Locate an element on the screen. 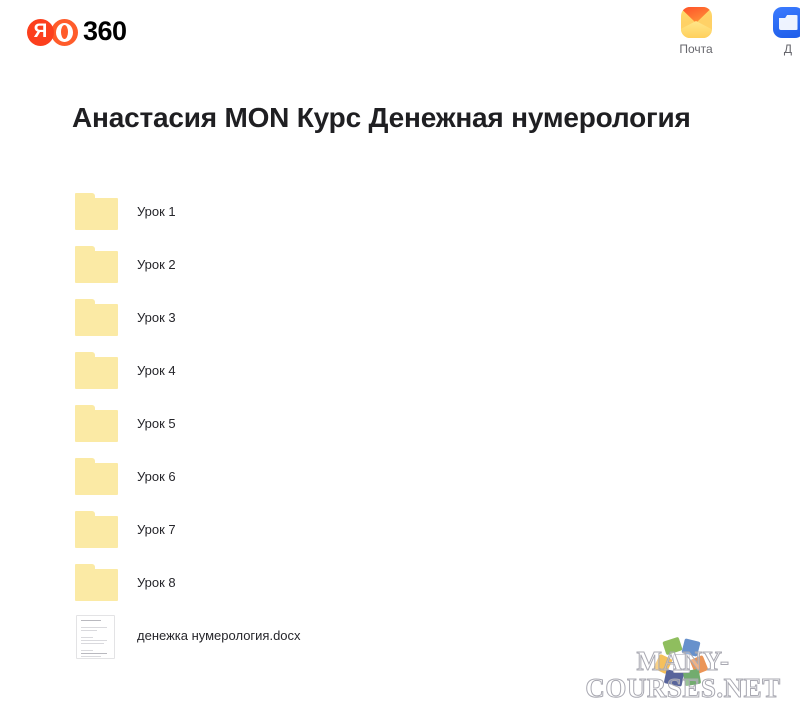  document-icon is located at coordinates (95, 637).